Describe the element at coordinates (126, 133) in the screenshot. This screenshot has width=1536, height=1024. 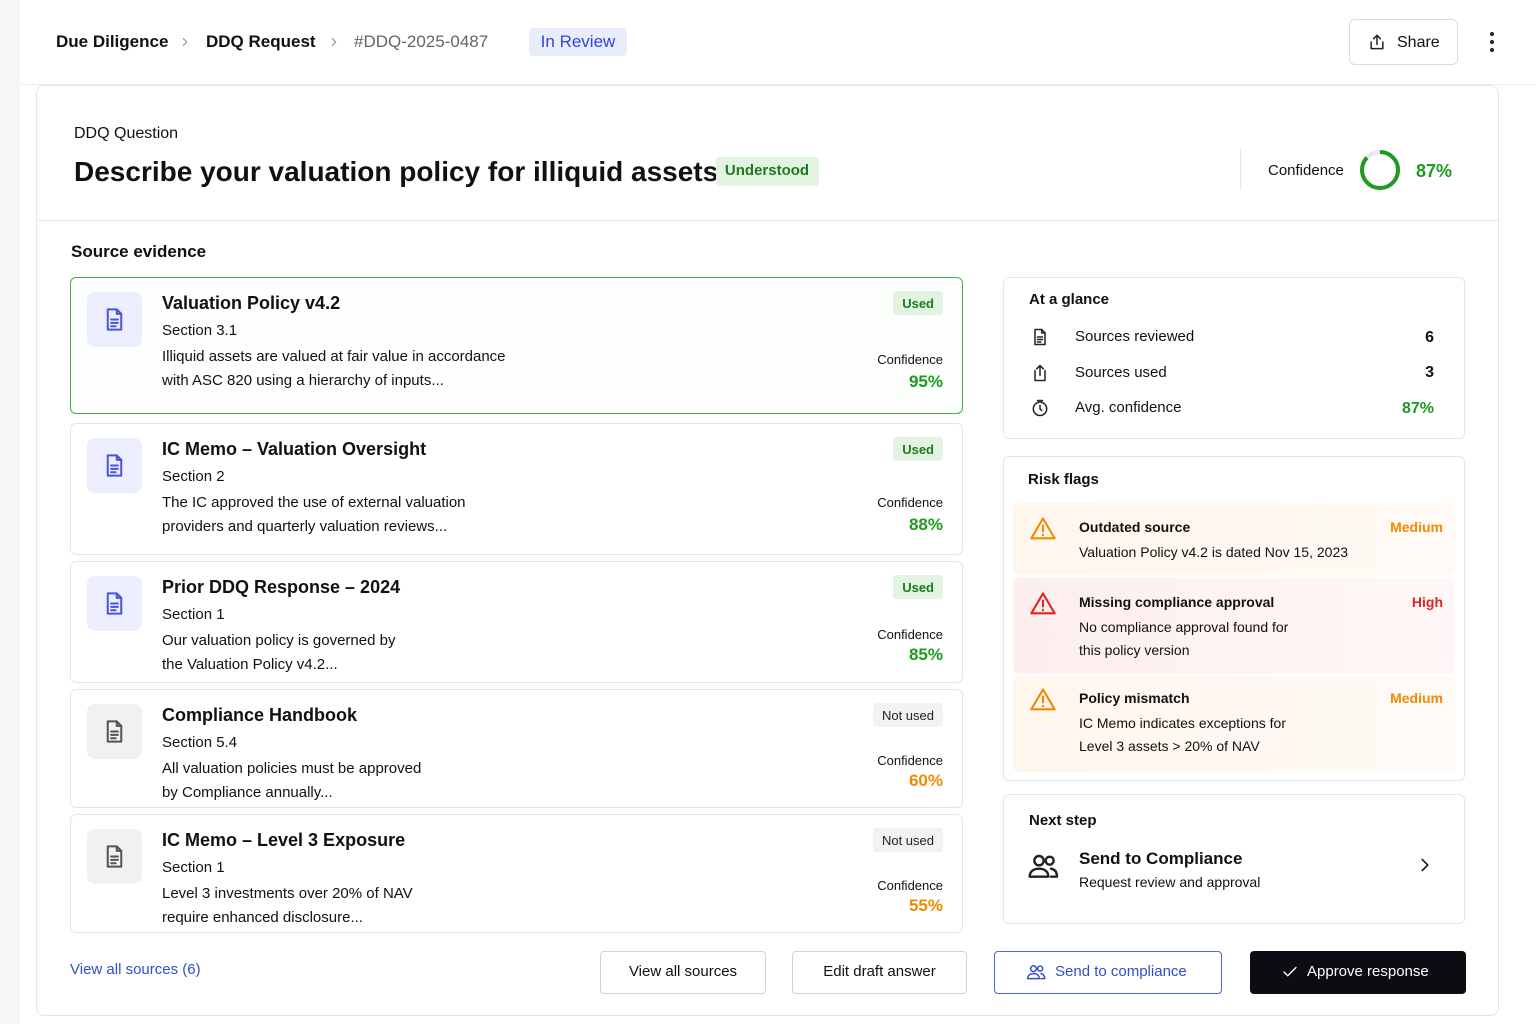
I see `question-label: DDQ Question` at that location.